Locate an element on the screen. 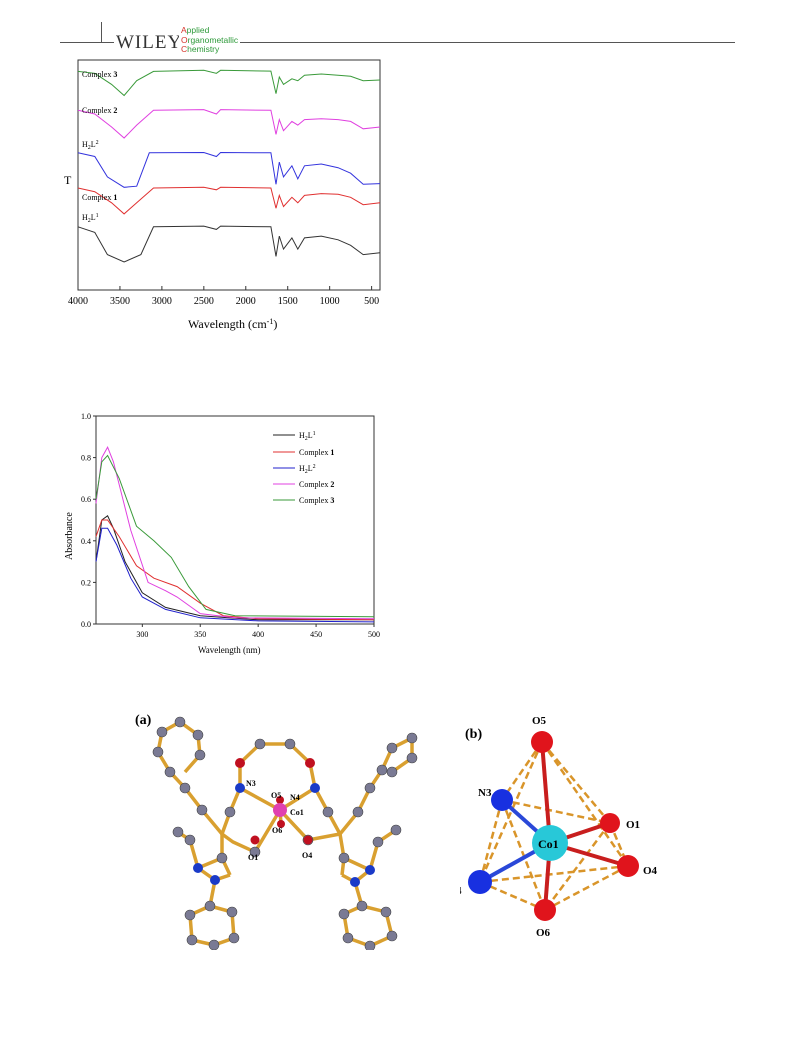 Image resolution: width=793 pixels, height=1043 pixels. uv-y-tick-label: 1.0 is located at coordinates (86, 416).